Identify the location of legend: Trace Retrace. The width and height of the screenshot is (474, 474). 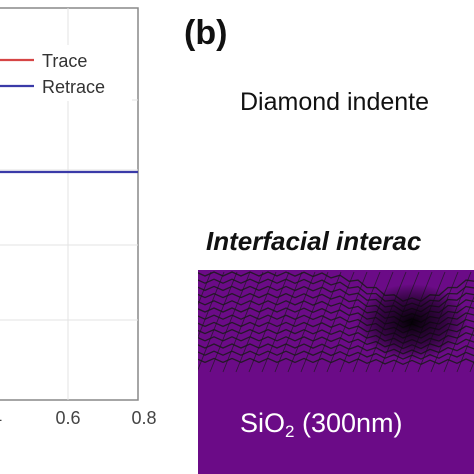
(66, 73).